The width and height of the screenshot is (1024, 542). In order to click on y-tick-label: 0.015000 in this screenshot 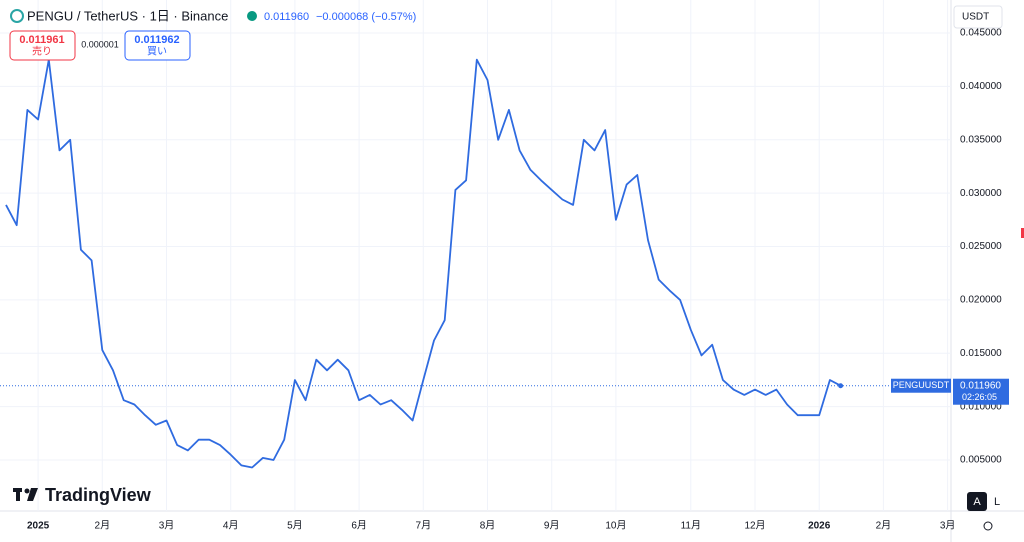, I will do `click(981, 353)`.